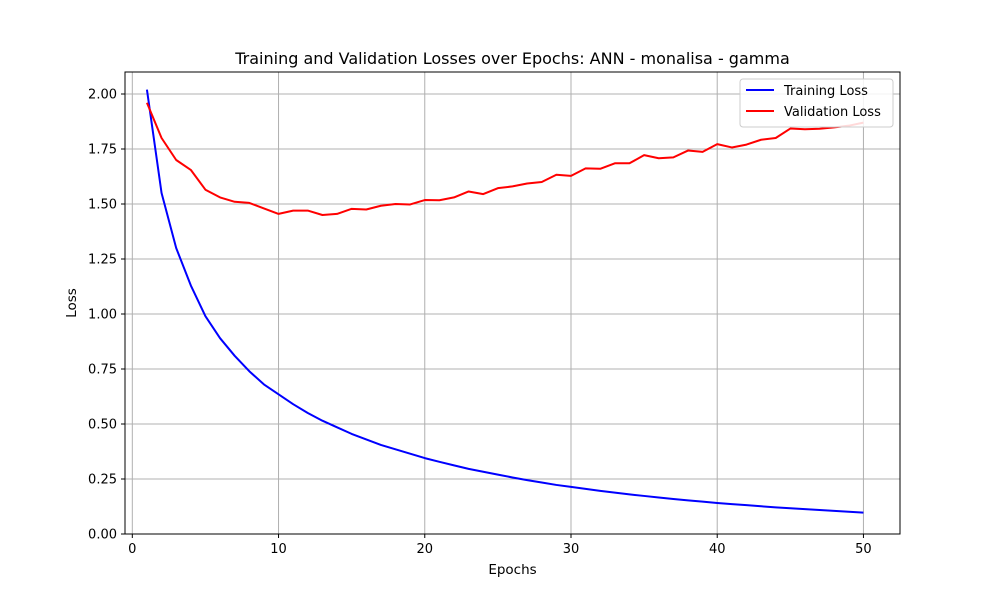  Describe the element at coordinates (512, 570) in the screenshot. I see `x-axis-label: Epochs` at that location.